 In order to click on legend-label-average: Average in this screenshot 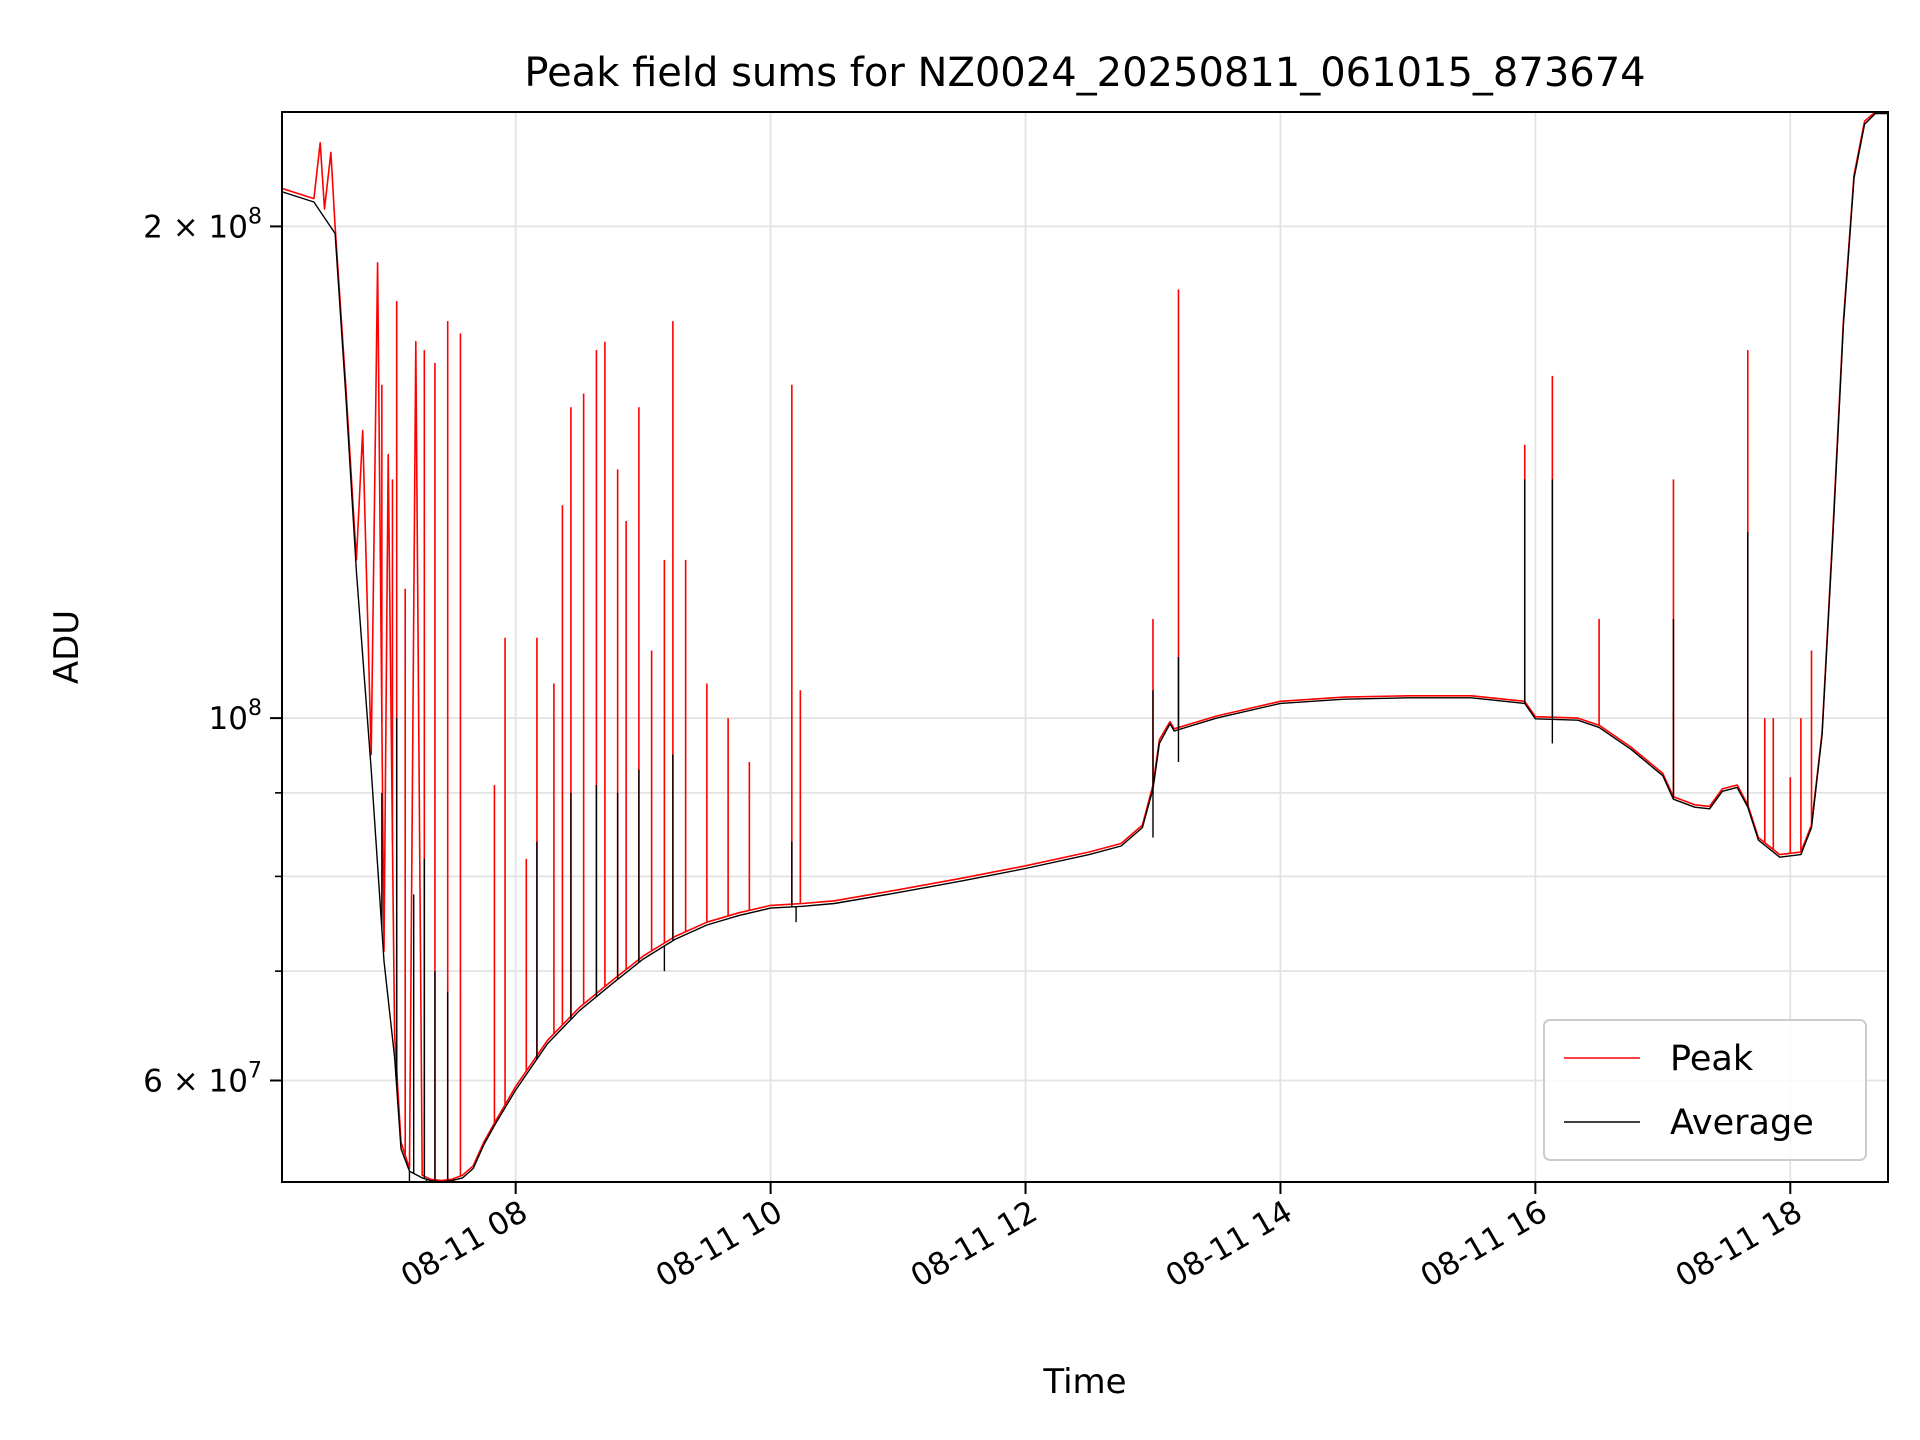, I will do `click(1742, 1123)`.